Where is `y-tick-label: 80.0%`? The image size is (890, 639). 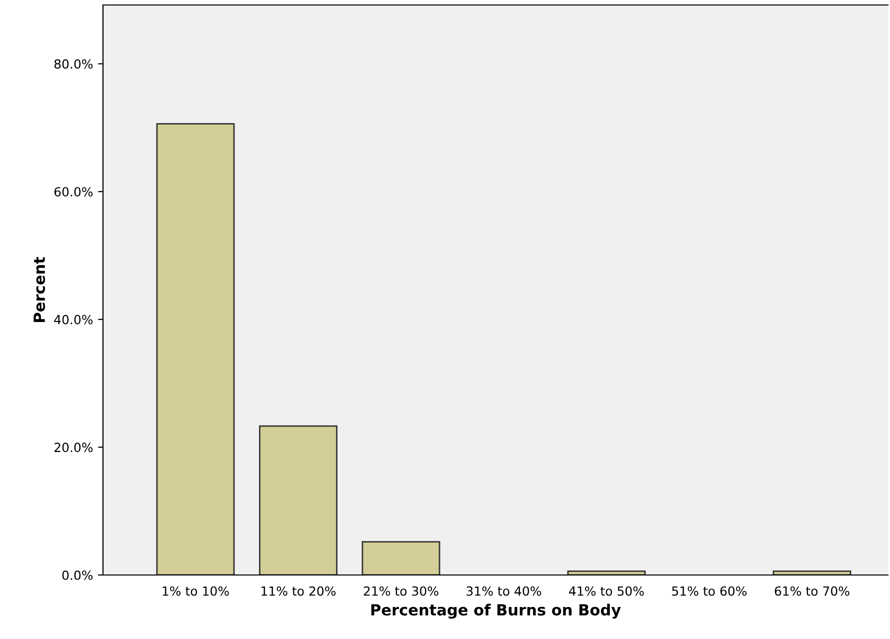 y-tick-label: 80.0% is located at coordinates (73, 64).